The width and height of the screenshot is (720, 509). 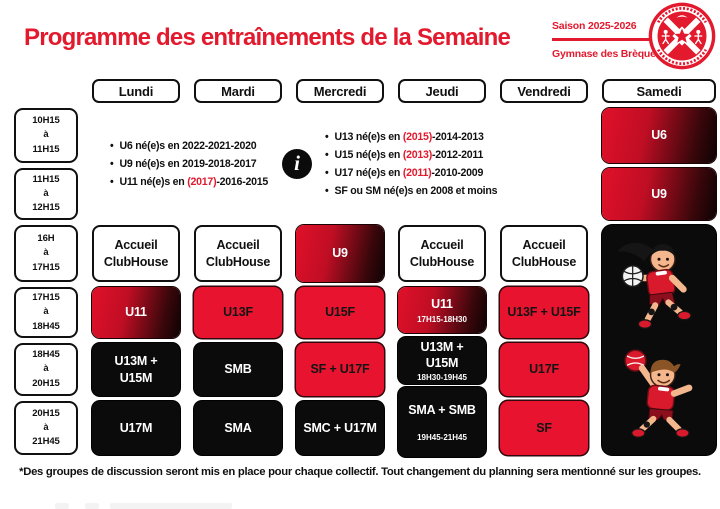 I want to click on day-header-jeudi: Jeudi, so click(x=442, y=91).